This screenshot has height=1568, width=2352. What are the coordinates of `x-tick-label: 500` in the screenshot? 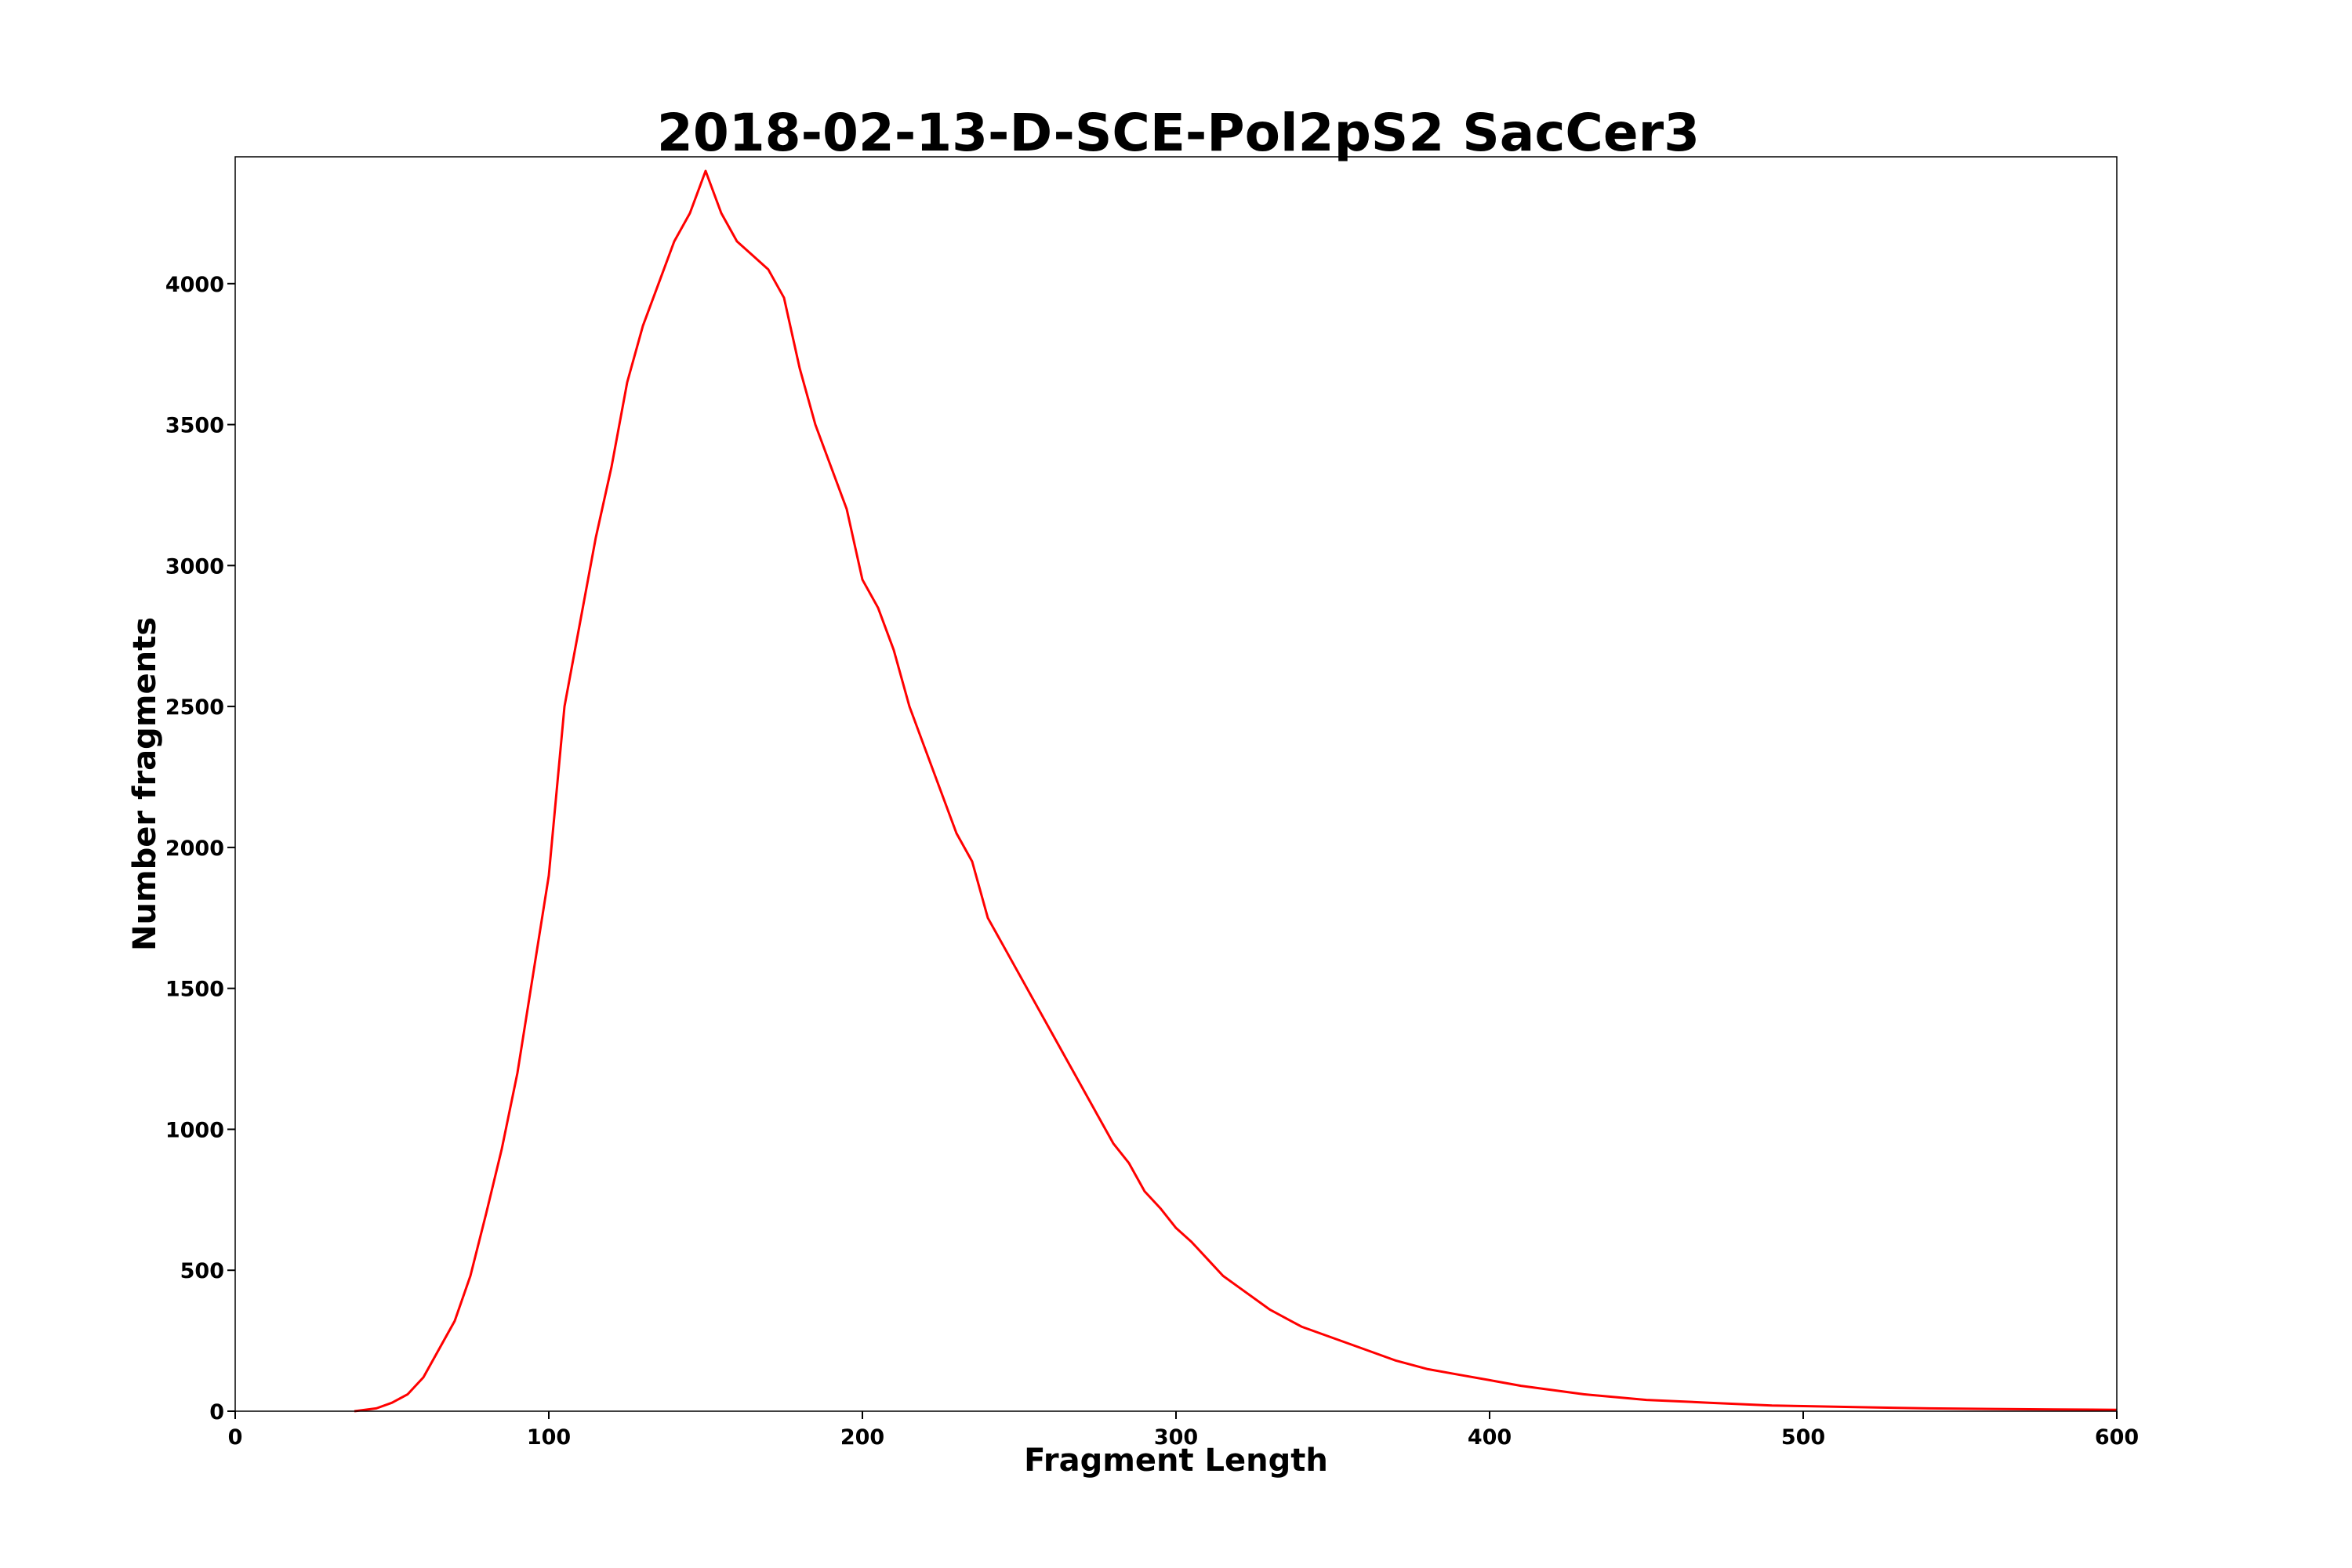 It's located at (1803, 1437).